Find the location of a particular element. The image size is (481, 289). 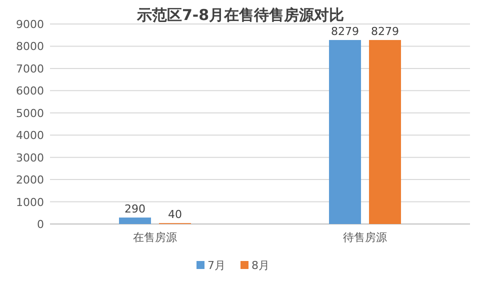

y-tick-label: 9000 is located at coordinates (30, 24).